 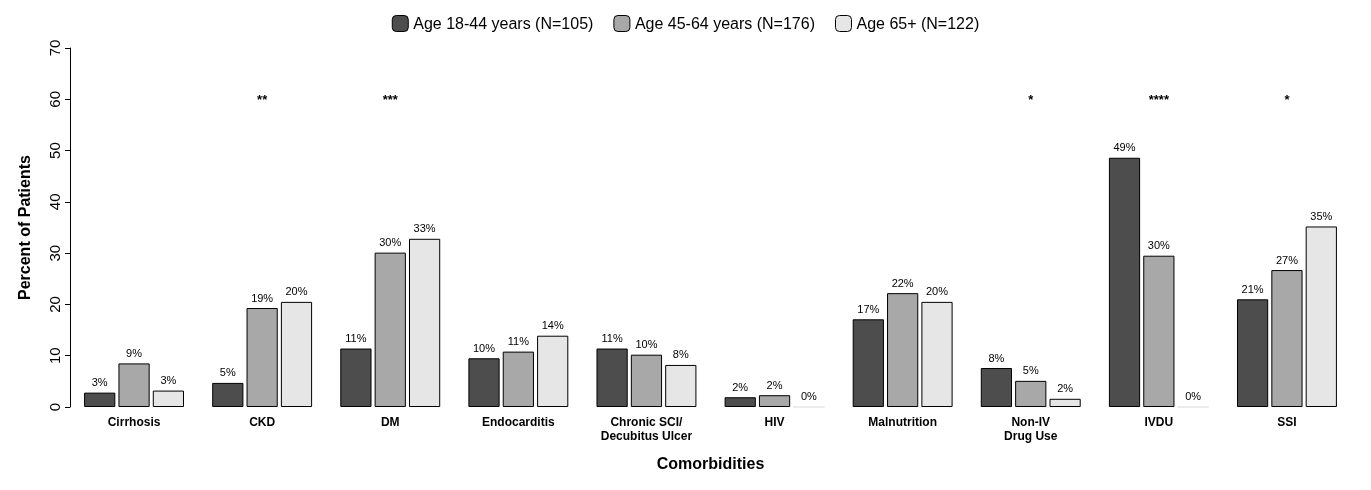 I want to click on data-label: 35%, so click(x=1321, y=215).